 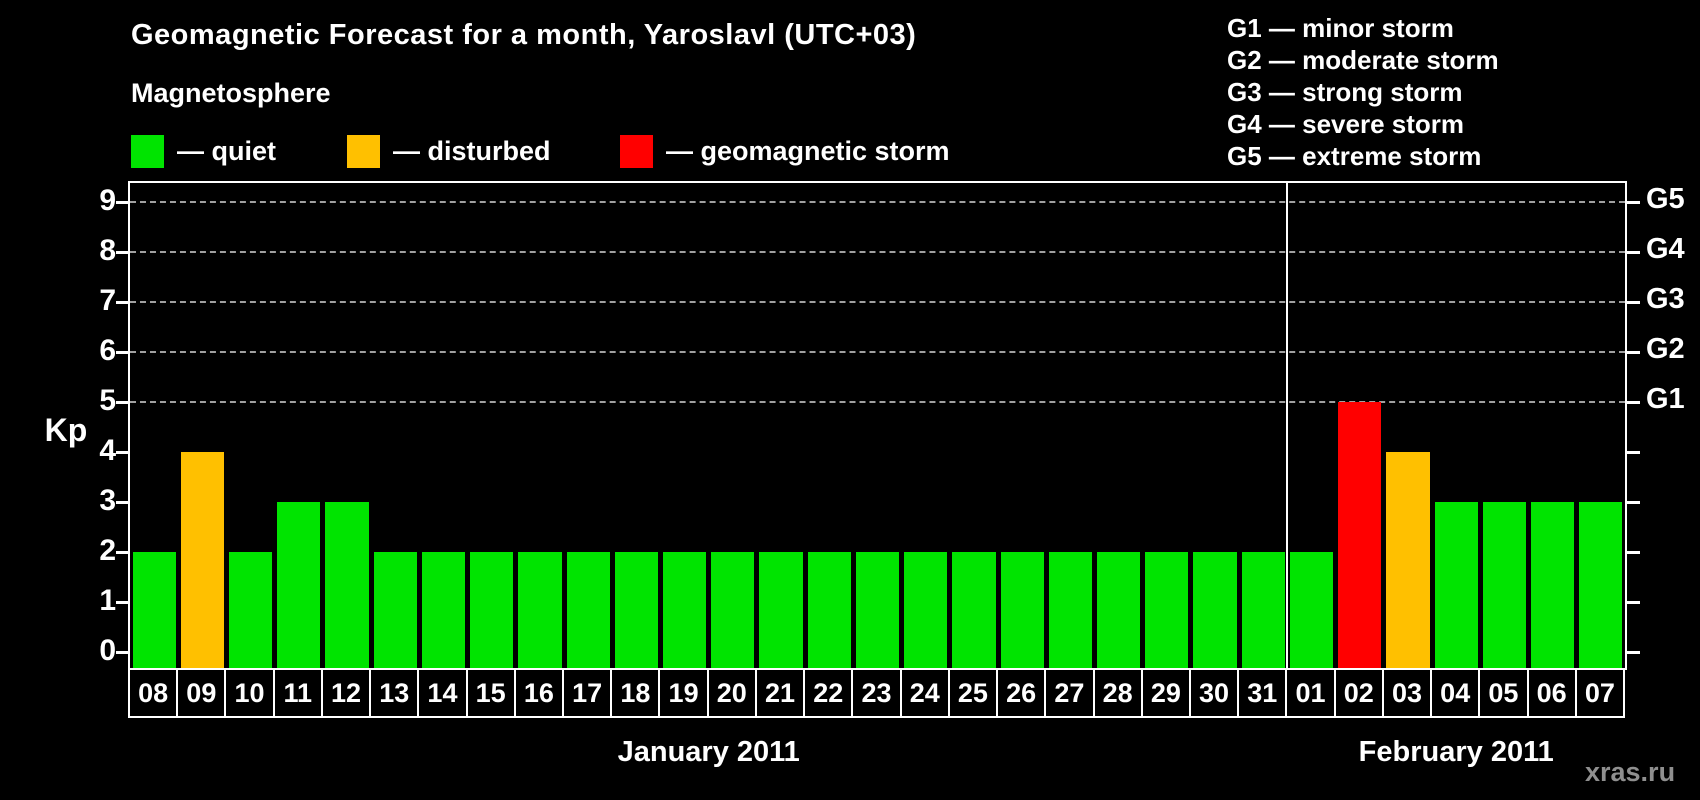 What do you see at coordinates (147, 151) in the screenshot?
I see `legend-swatch-quiet-icon` at bounding box center [147, 151].